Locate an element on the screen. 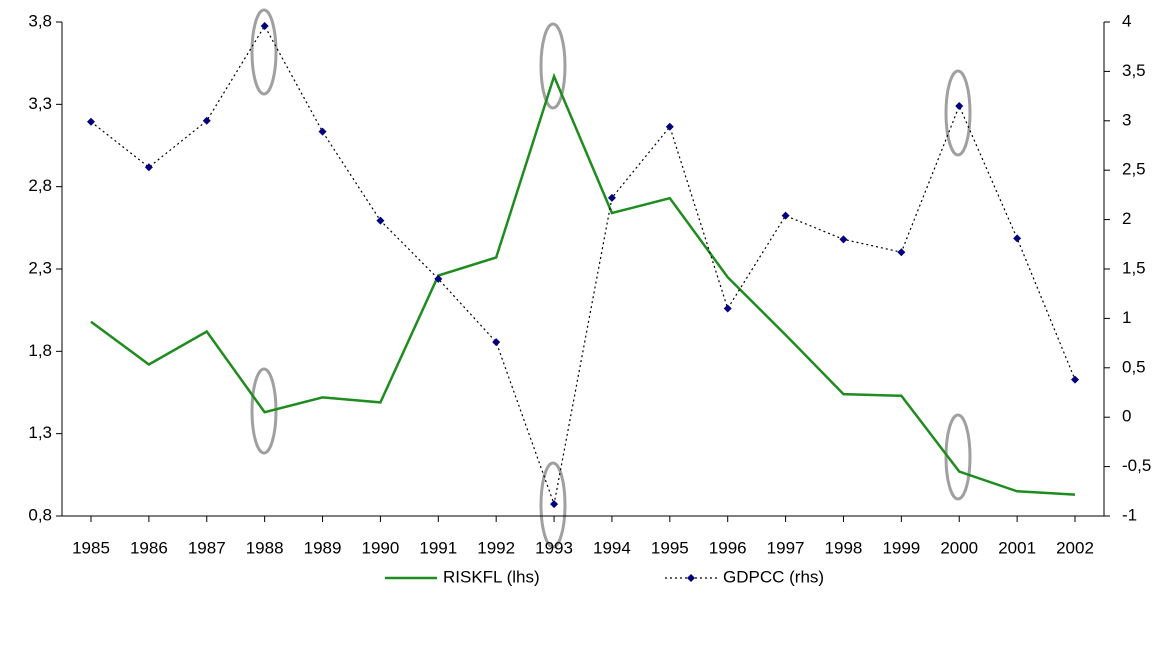 The width and height of the screenshot is (1172, 648). x-tick-label: 1992 is located at coordinates (496, 547).